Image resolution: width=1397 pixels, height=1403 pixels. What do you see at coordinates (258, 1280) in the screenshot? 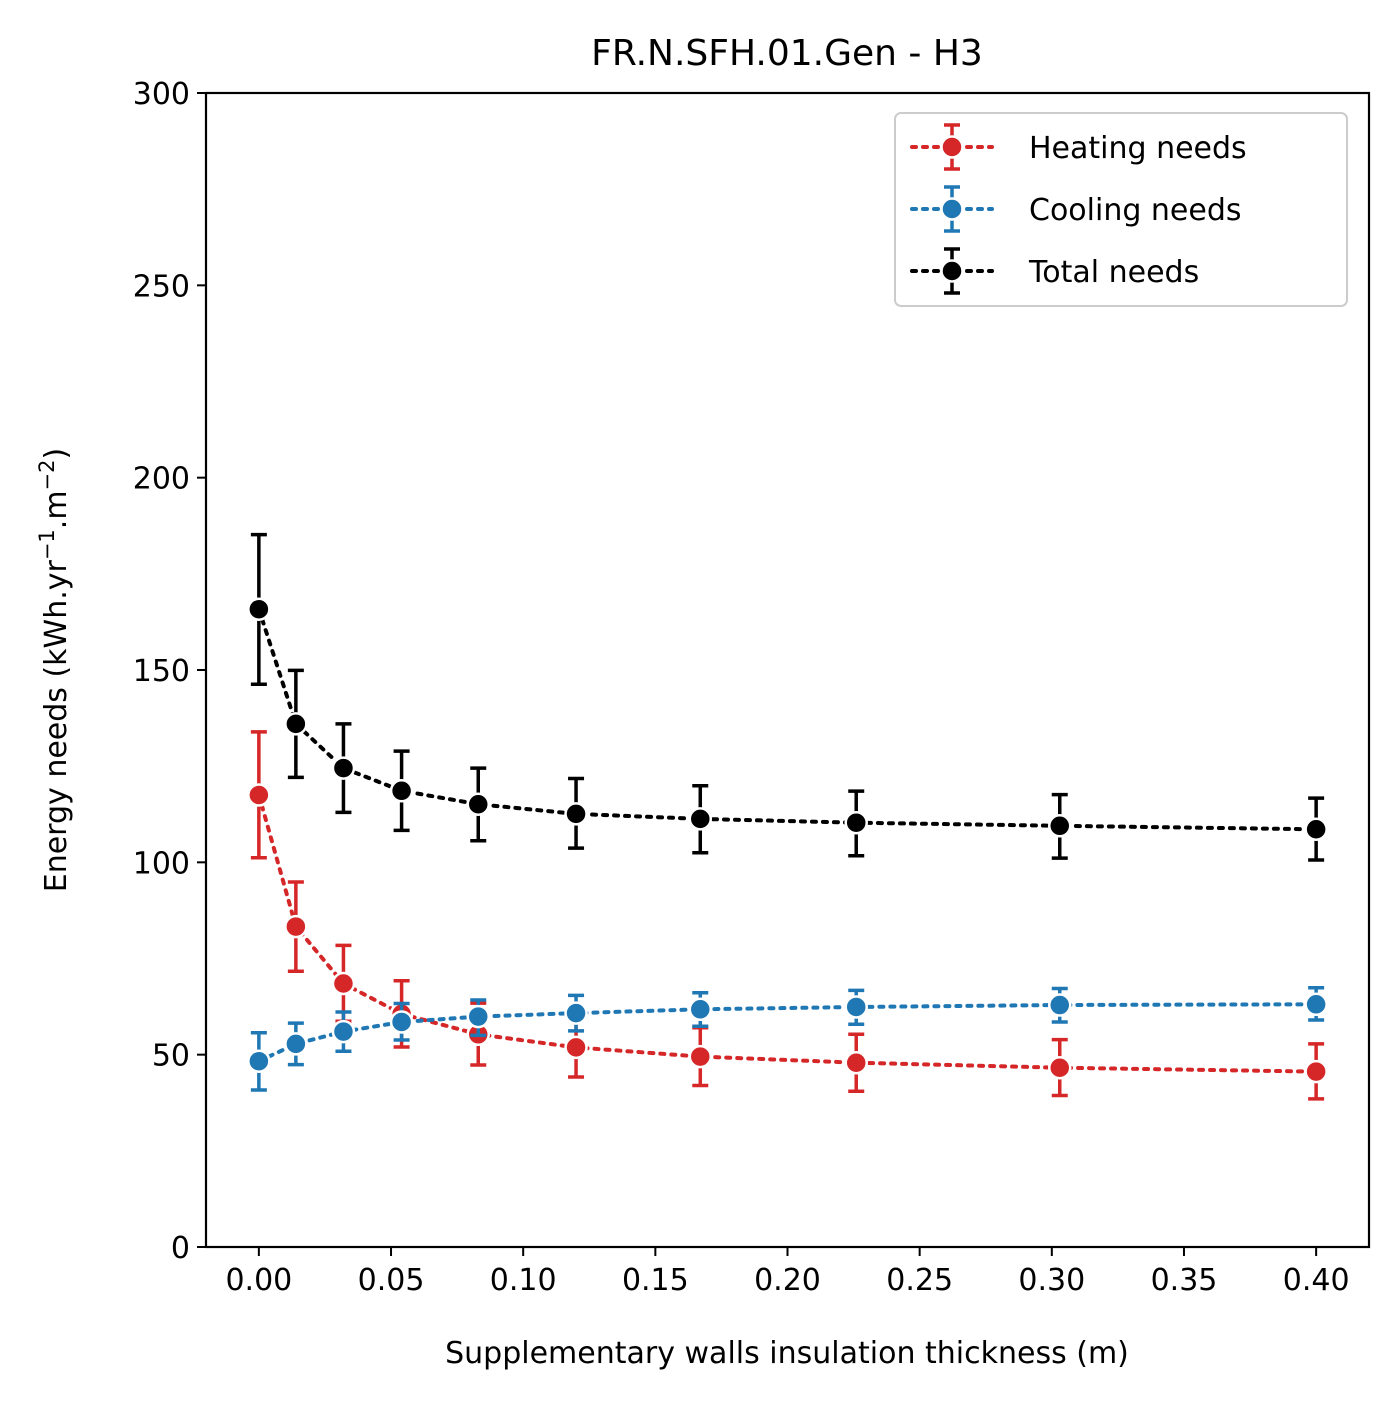
I see `x-tick-label: 0.00` at bounding box center [258, 1280].